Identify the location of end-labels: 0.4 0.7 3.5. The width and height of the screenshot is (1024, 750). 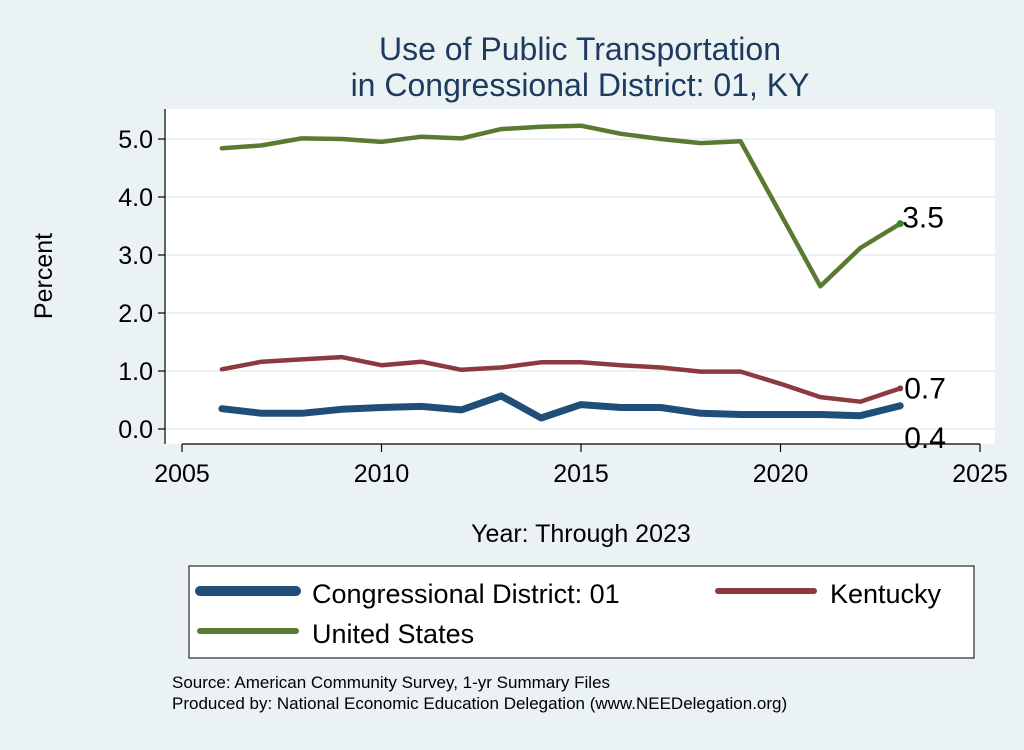
(921, 328).